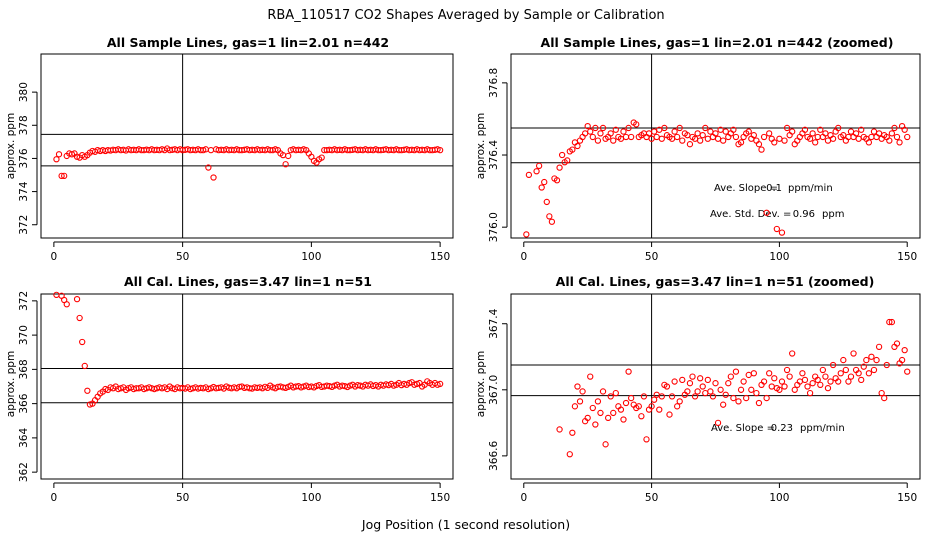 Image resolution: width=936 pixels, height=540 pixels. Describe the element at coordinates (248, 42) in the screenshot. I see `panel-title: All Sample Lines, gas=1 lin=2.01 n=442` at that location.